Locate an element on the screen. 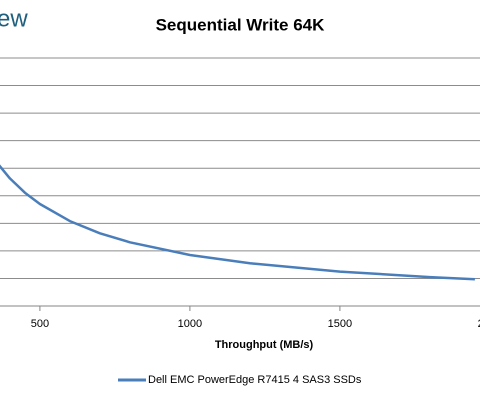 This screenshot has width=480, height=401. legend-label: Dell EMC PowerEdge R7415 4 SAS3 SSDs is located at coordinates (255, 380).